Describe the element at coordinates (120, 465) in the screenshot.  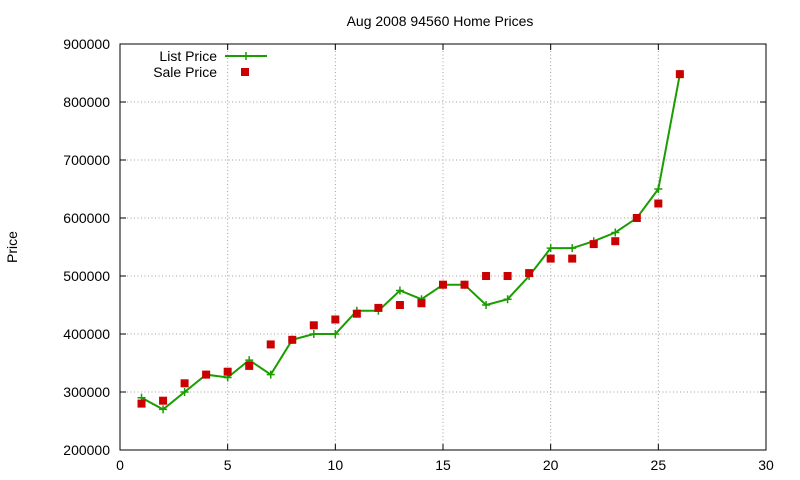
I see `x-tick-label: 0` at that location.